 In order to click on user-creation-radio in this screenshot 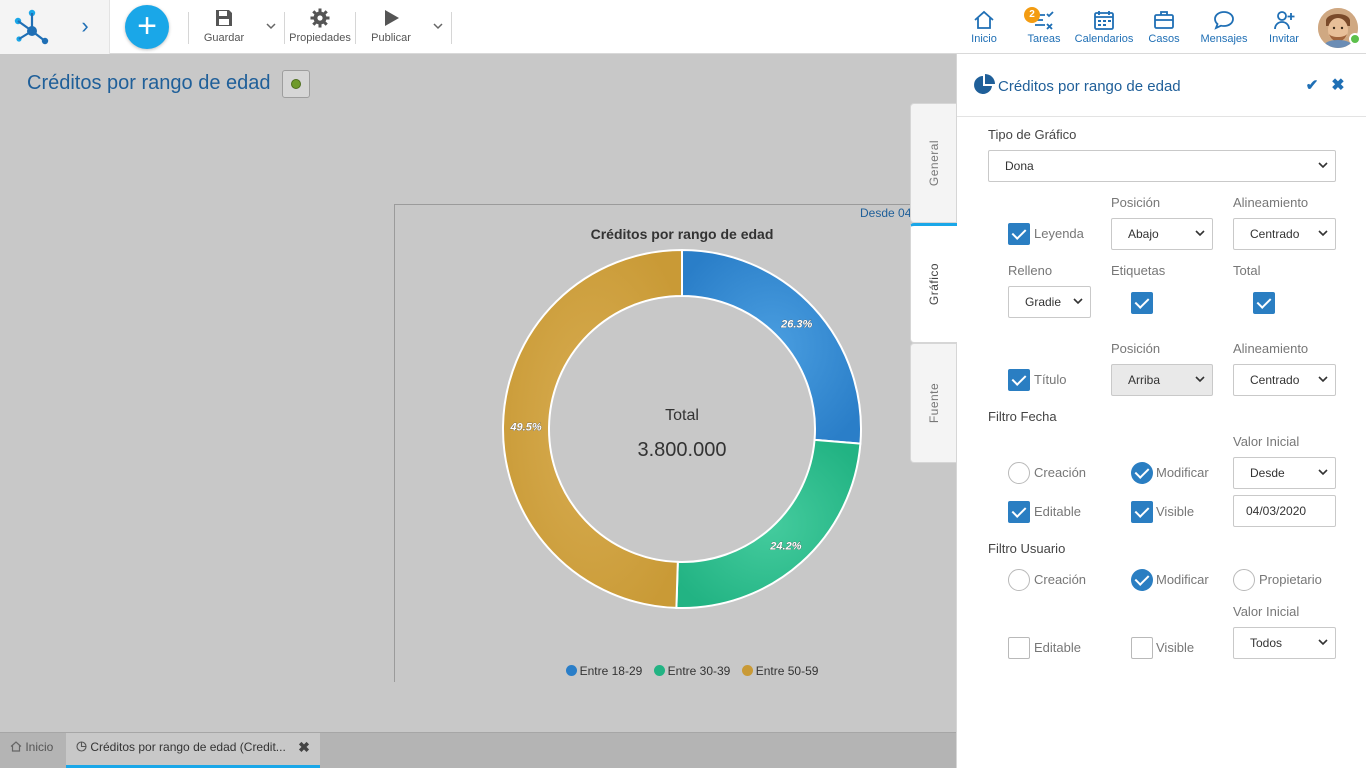, I will do `click(1019, 580)`.